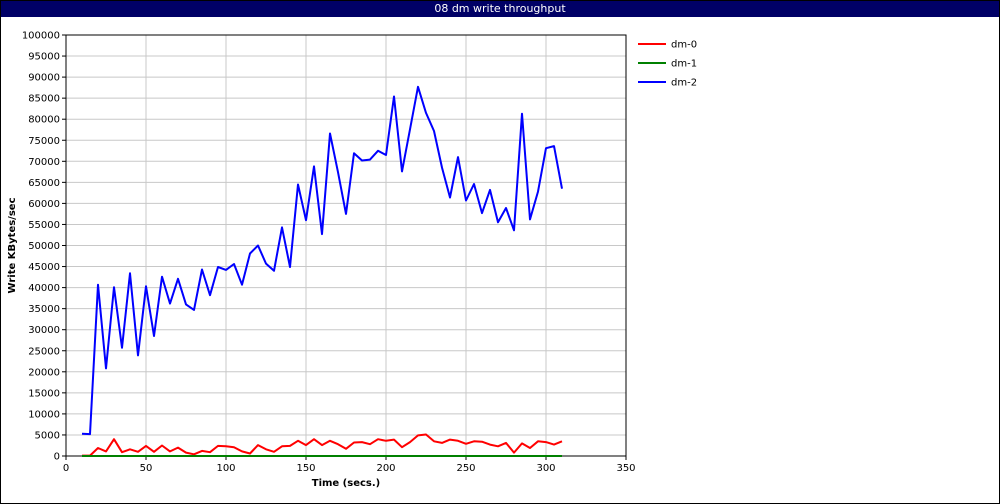 This screenshot has width=1000, height=504. I want to click on chart-title: 08 dm write throughput, so click(500, 9).